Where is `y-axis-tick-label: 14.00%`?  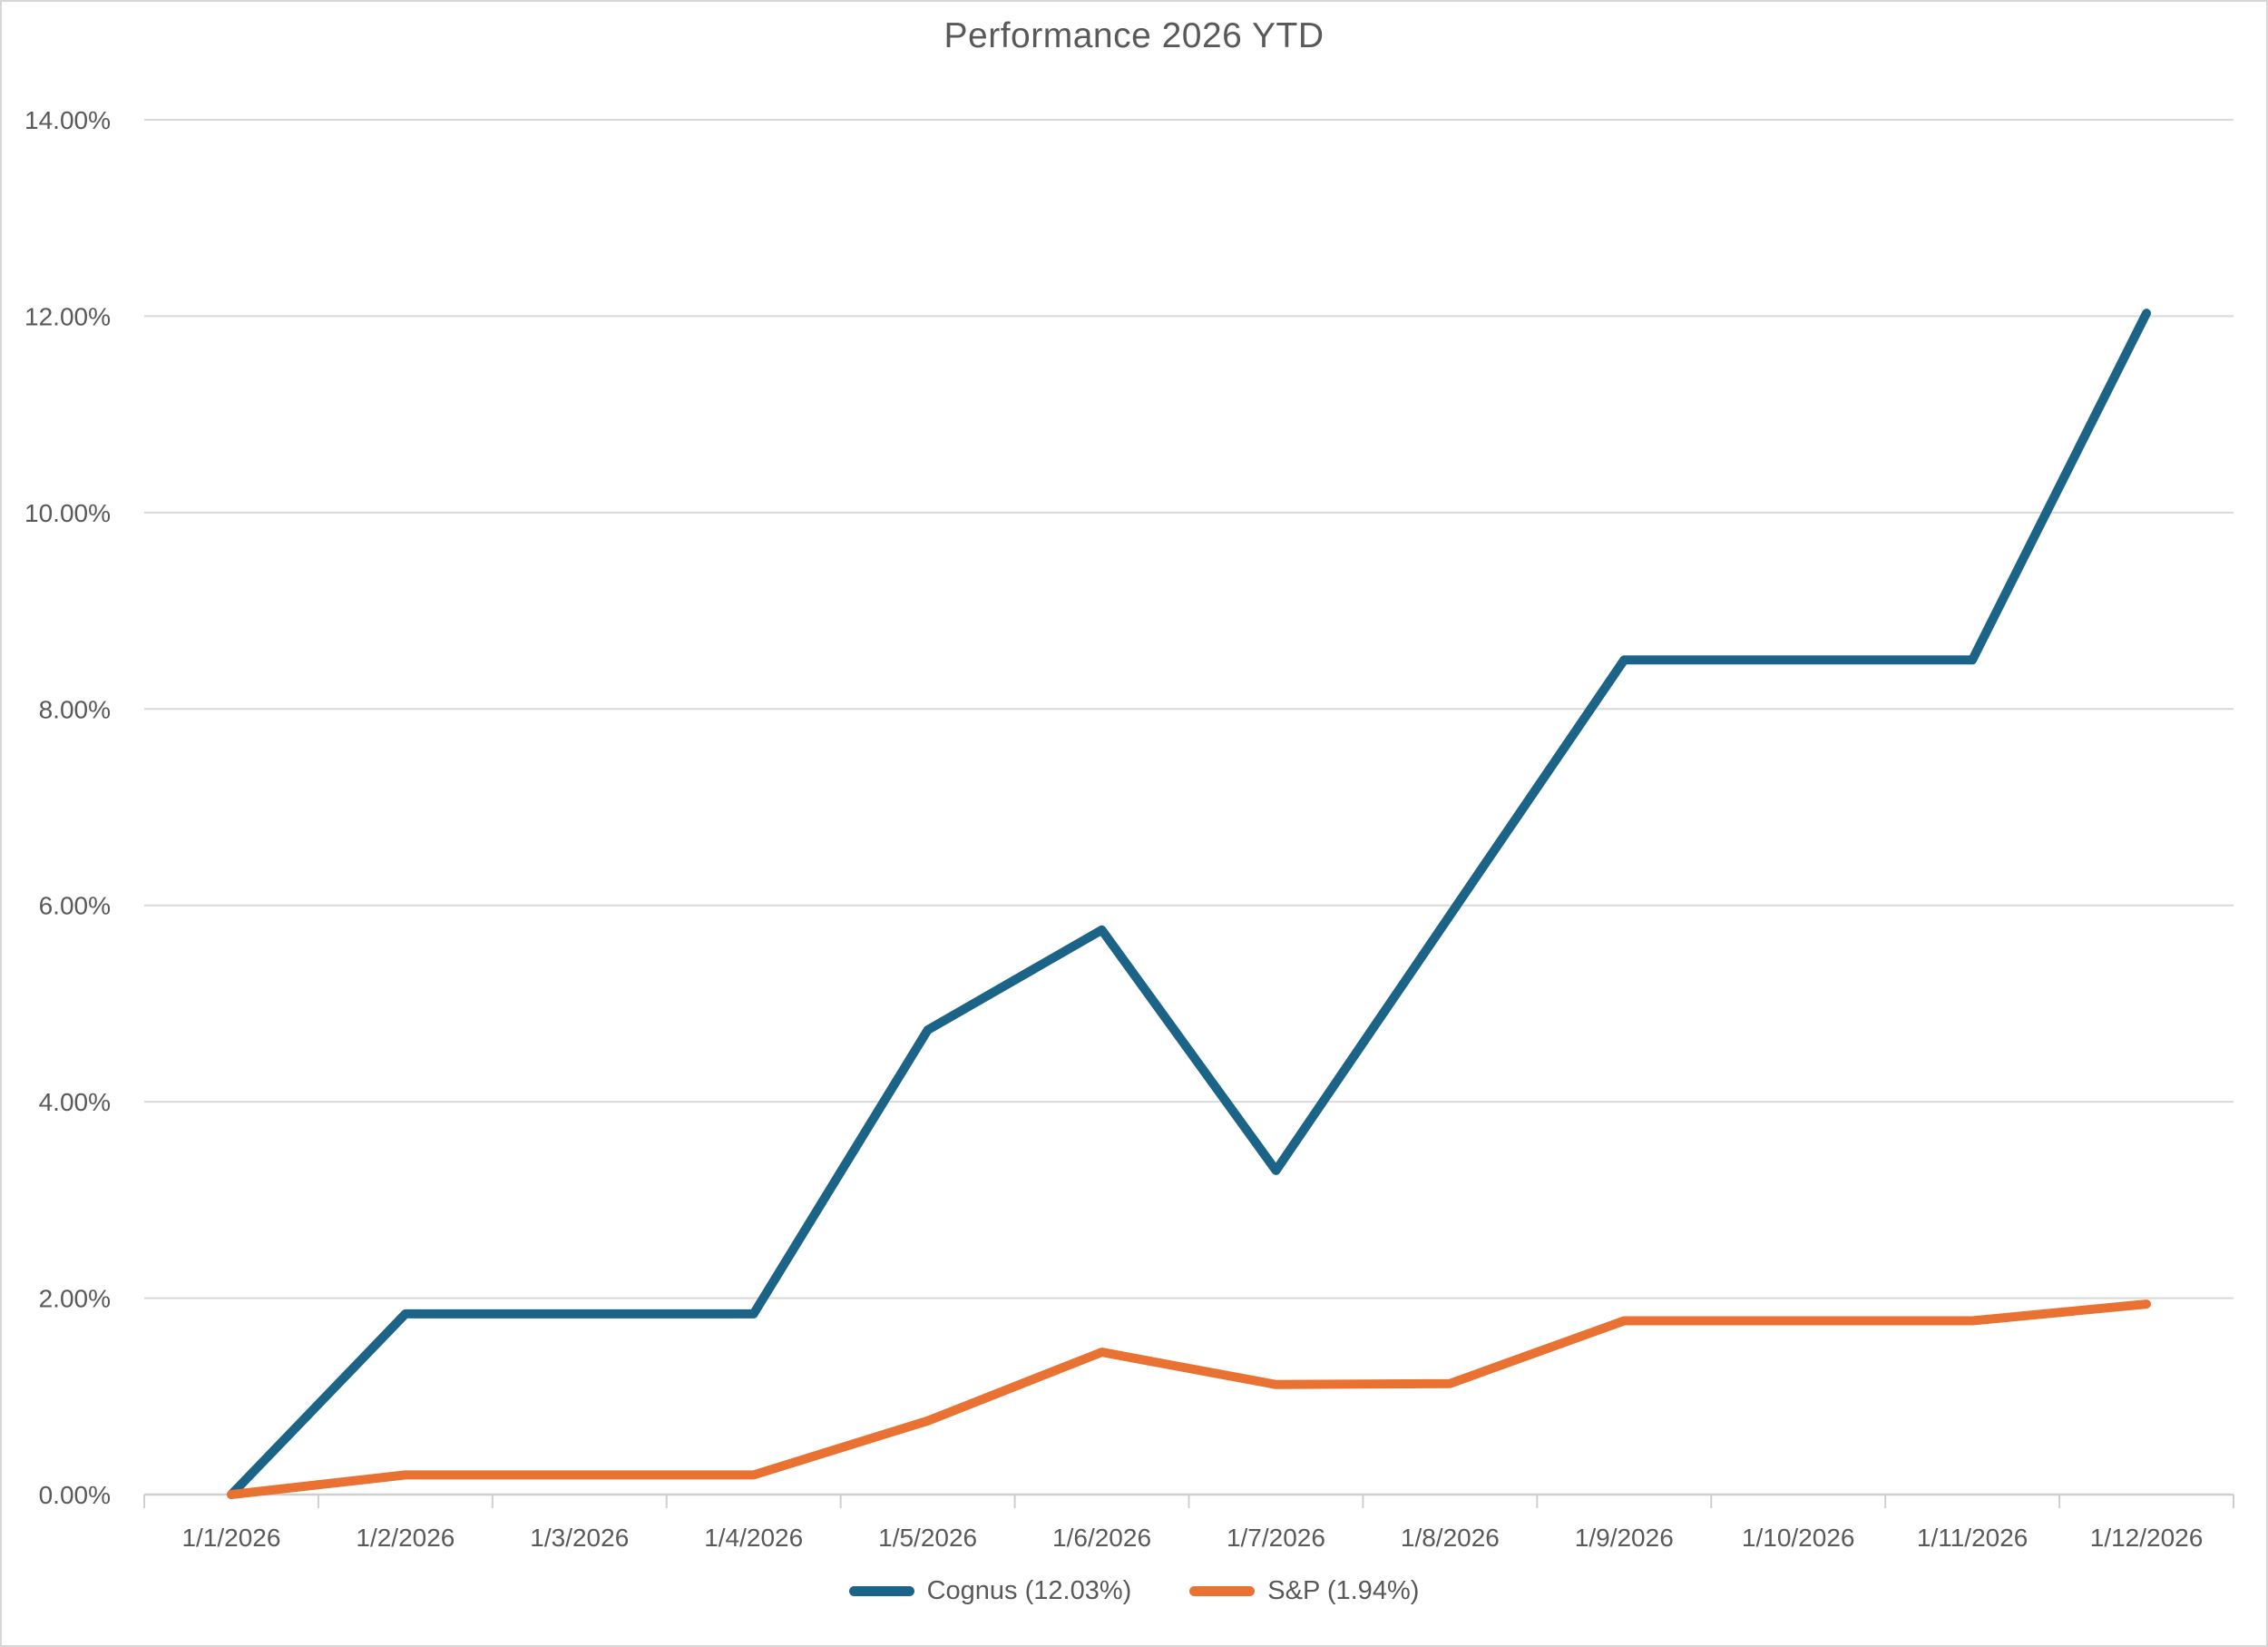
y-axis-tick-label: 14.00% is located at coordinates (68, 120).